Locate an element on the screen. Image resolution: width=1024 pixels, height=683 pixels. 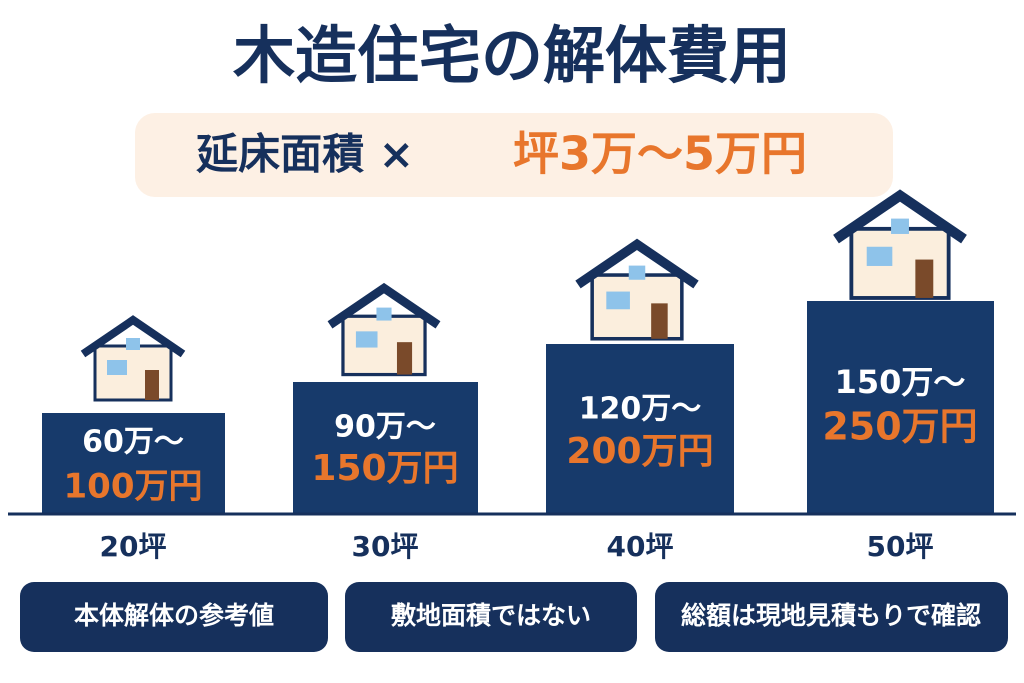
cost-low: 150万～ is located at coordinates (900, 382).